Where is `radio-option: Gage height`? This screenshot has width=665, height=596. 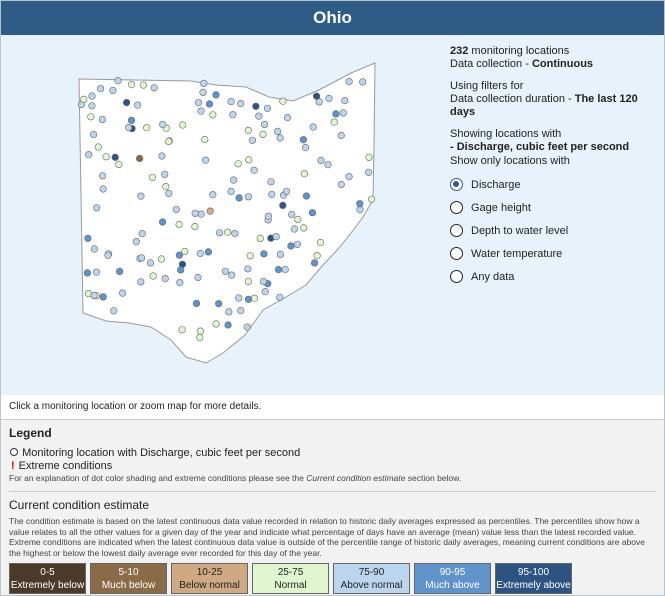 radio-option: Gage height is located at coordinates (510, 207).